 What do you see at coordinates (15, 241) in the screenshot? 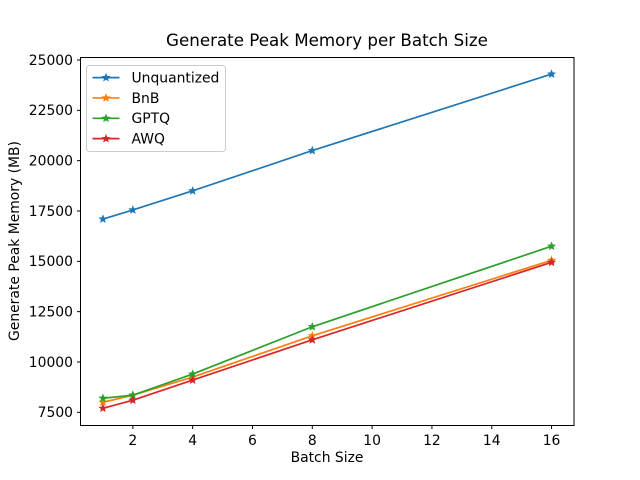
I see `y-axis-label: Generate Peak Memory (MB)` at bounding box center [15, 241].